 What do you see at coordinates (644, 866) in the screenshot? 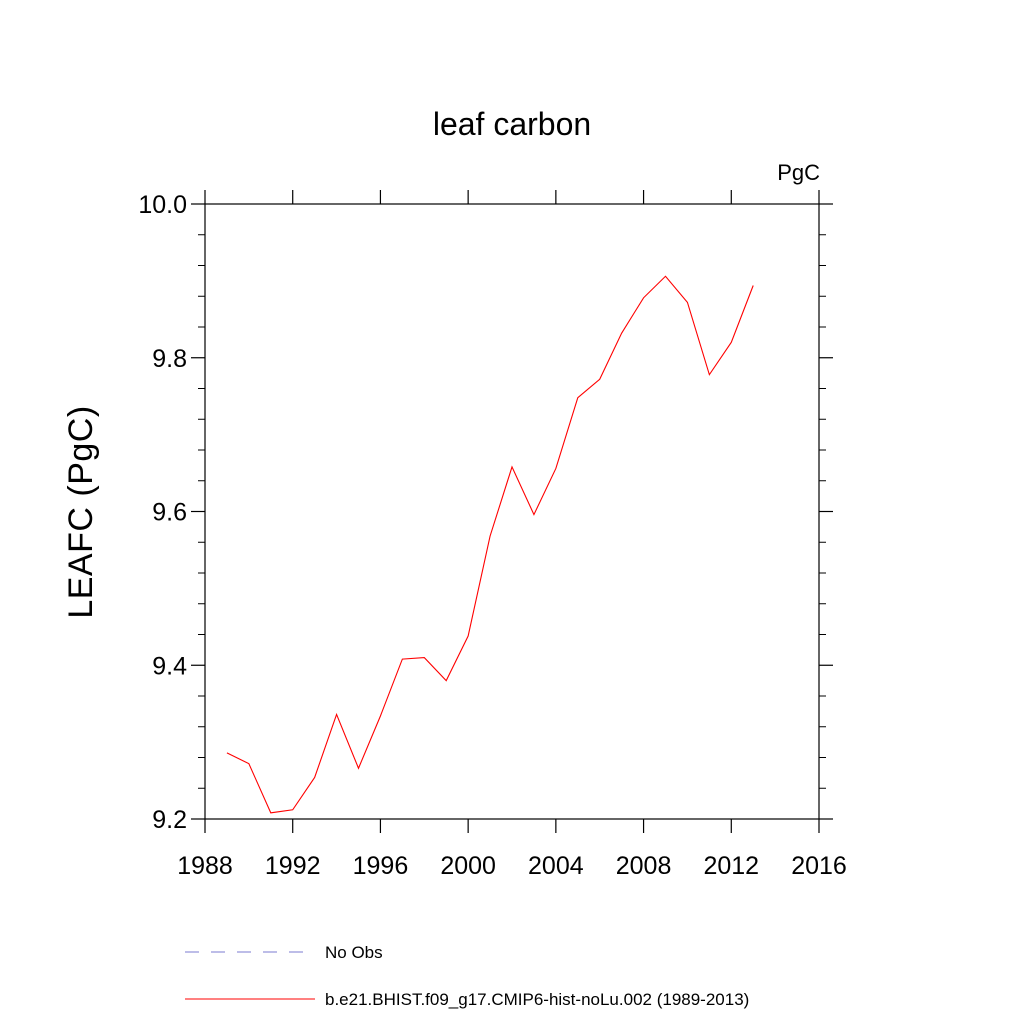
I see `x-tick-label: 2008` at bounding box center [644, 866].